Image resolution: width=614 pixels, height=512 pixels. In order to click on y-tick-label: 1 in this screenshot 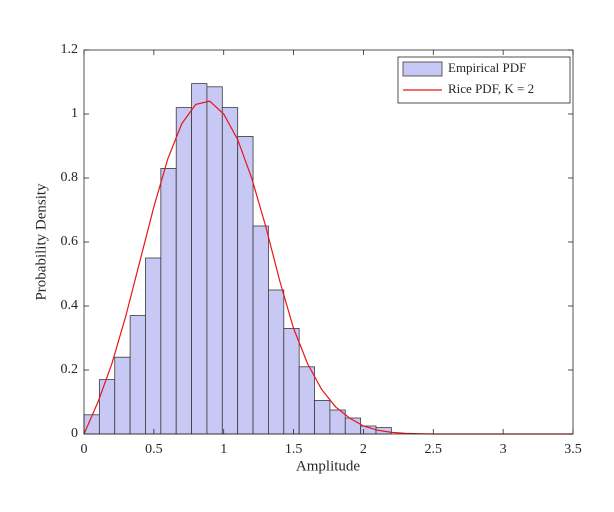, I will do `click(74, 113)`.